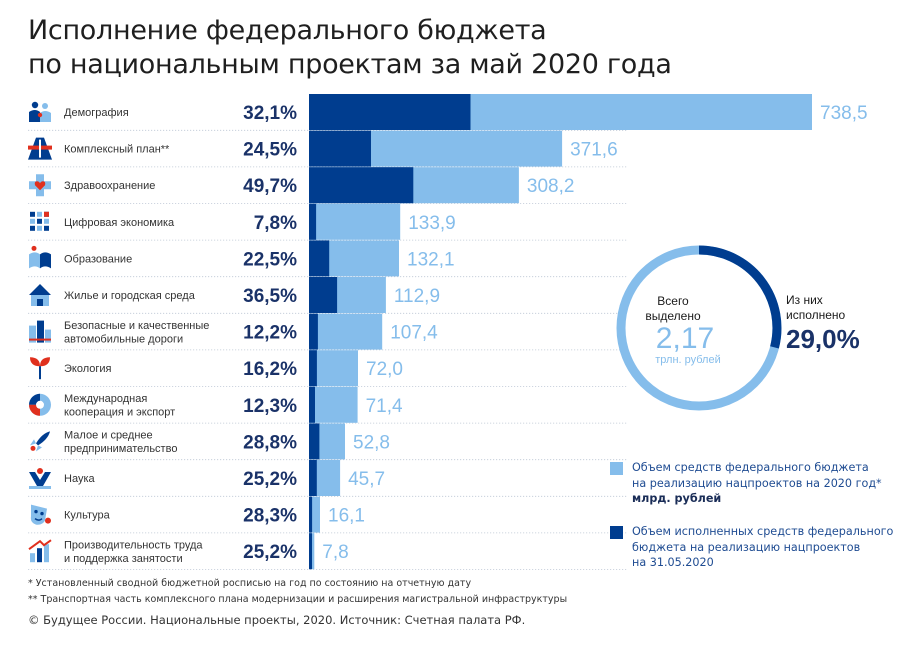 This screenshot has width=900, height=653. I want to click on percent-label: 28,8%, so click(270, 442).